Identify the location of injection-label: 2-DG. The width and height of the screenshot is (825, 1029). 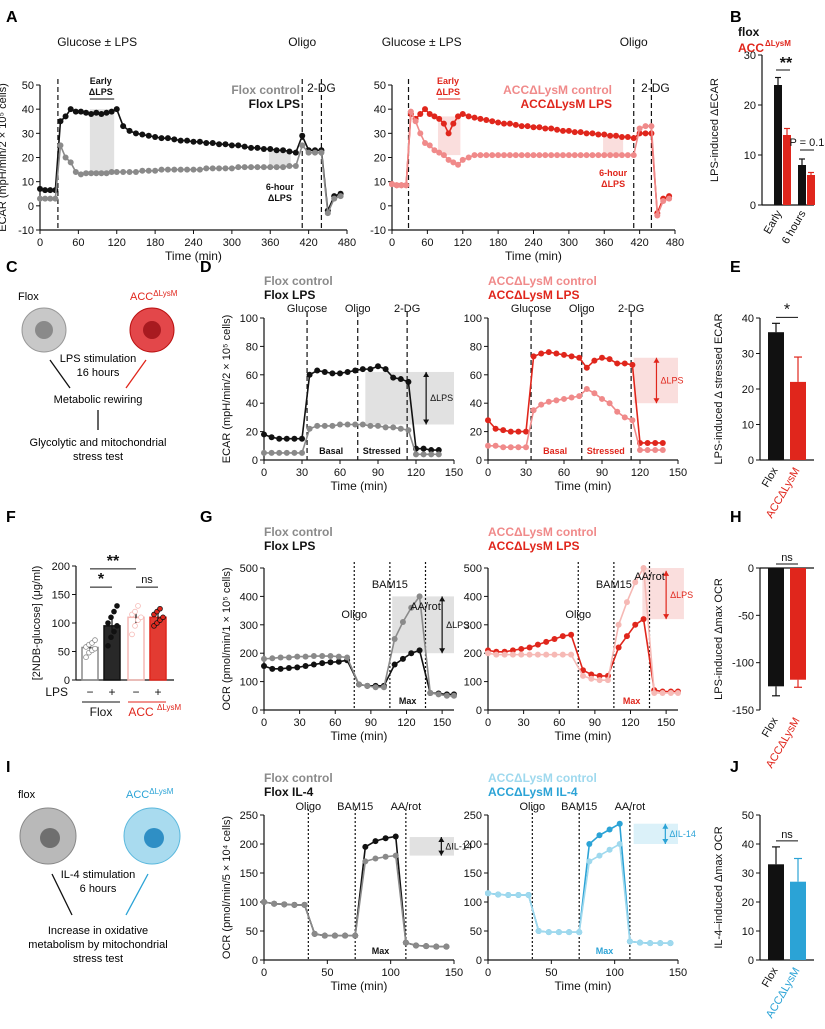
(407, 309).